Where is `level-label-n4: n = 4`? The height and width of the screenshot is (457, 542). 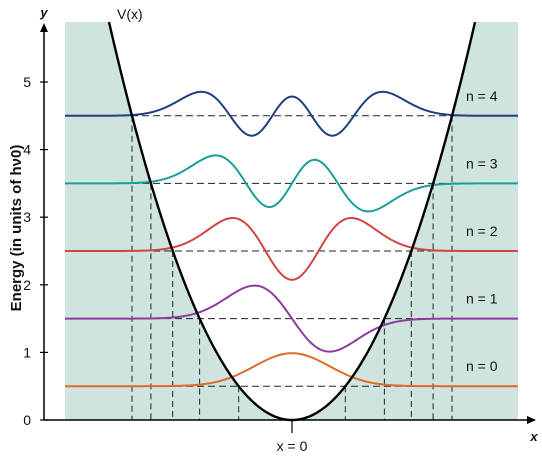 level-label-n4: n = 4 is located at coordinates (482, 96).